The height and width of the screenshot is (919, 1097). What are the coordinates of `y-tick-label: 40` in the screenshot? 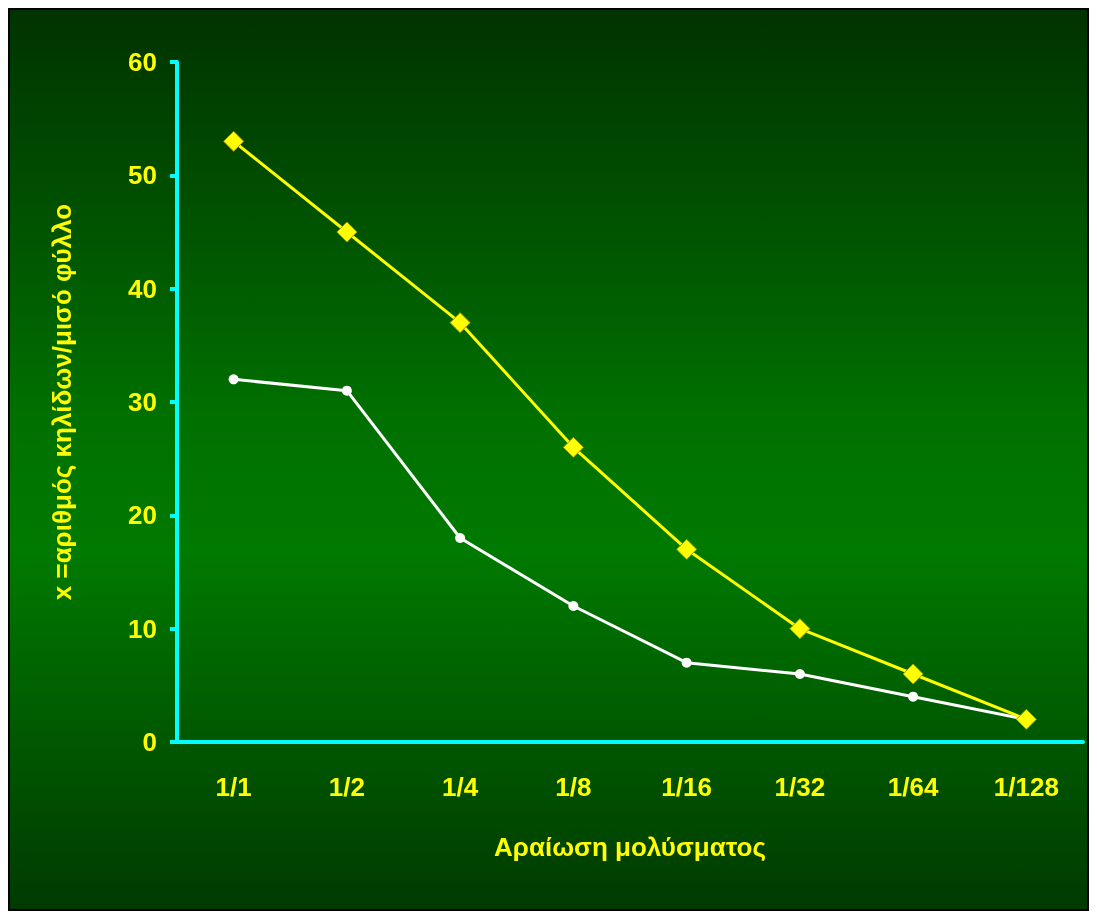 It's located at (142, 288).